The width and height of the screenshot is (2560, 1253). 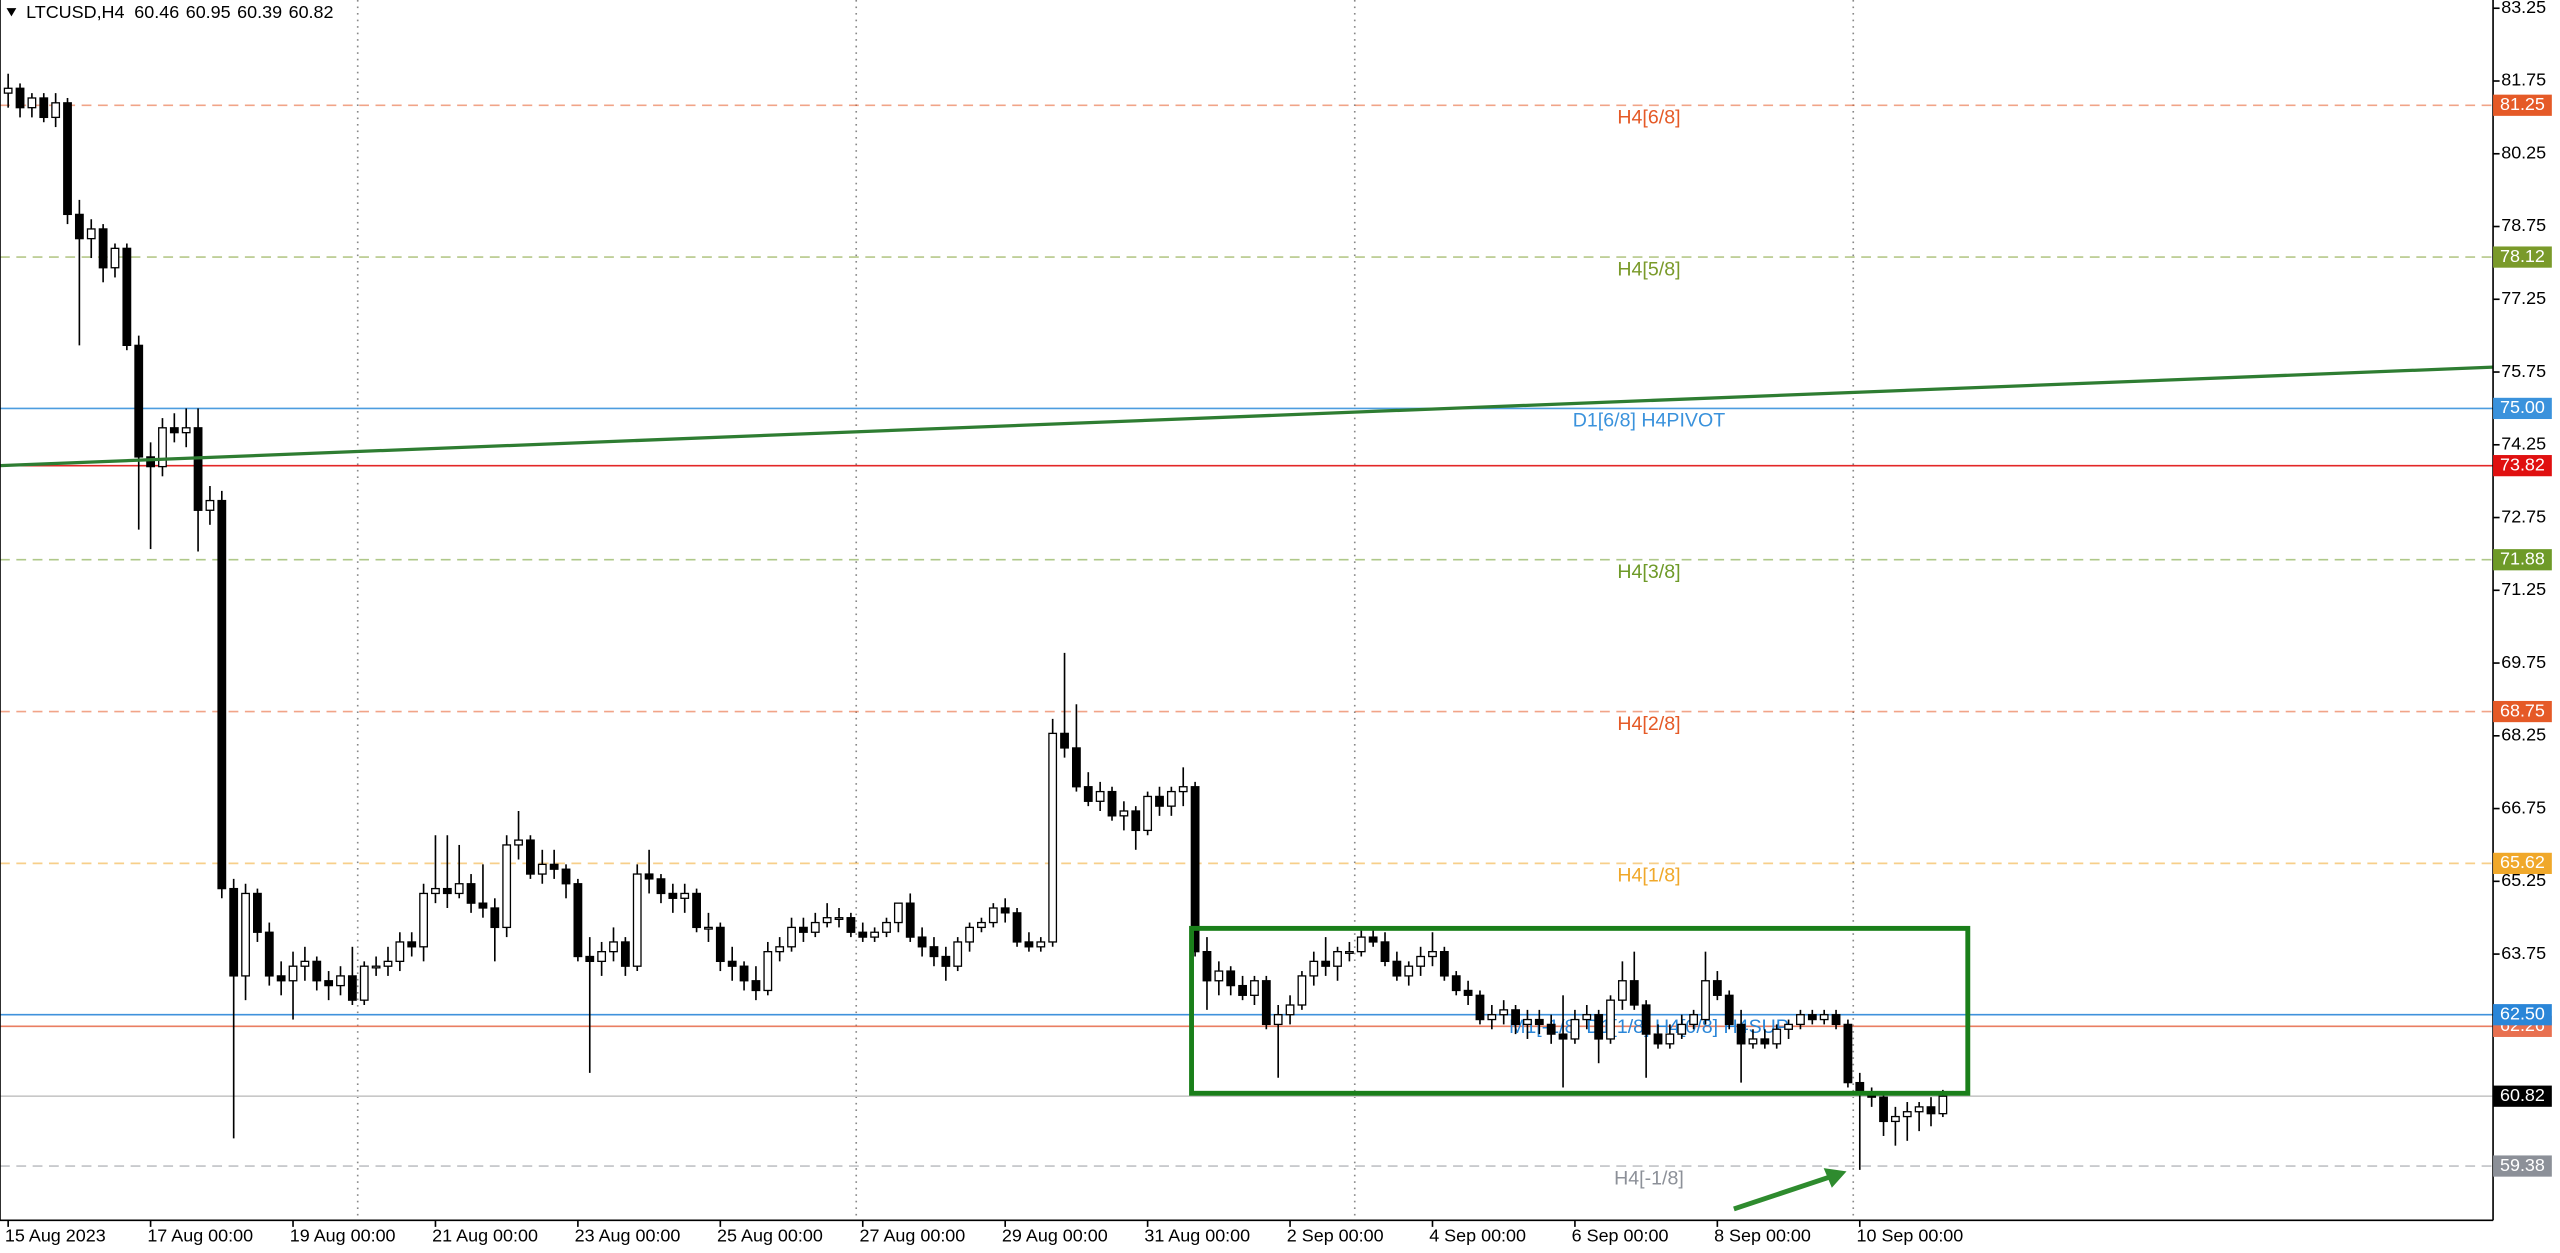 What do you see at coordinates (1580, 1010) in the screenshot?
I see `range-box` at bounding box center [1580, 1010].